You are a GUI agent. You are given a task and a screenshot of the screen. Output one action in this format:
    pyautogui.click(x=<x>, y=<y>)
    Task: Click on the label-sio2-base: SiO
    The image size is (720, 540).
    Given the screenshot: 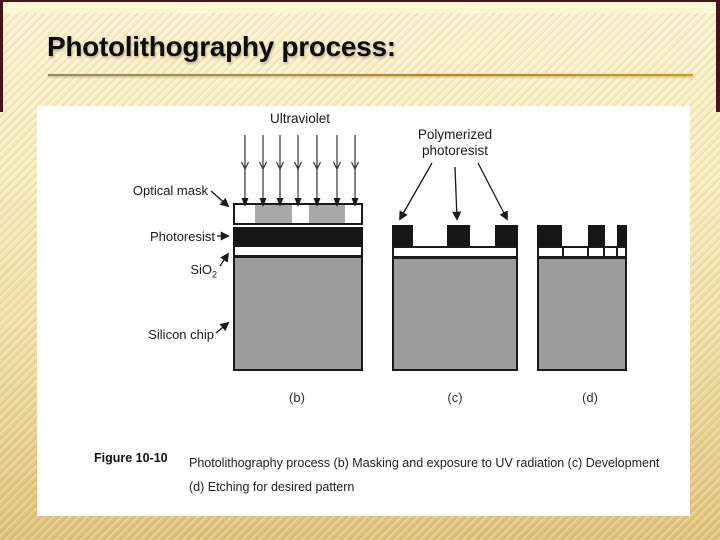 What is the action you would take?
    pyautogui.click(x=201, y=269)
    